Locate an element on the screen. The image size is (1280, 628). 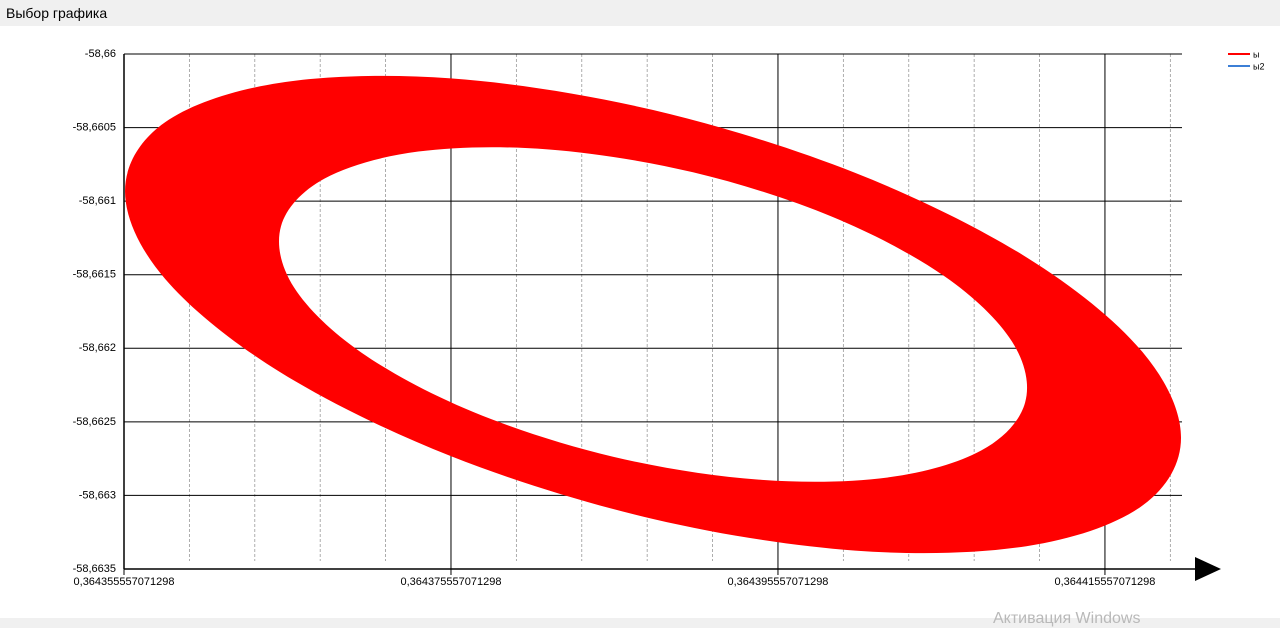
y-tick-label: -58,6605 is located at coordinates (94, 127).